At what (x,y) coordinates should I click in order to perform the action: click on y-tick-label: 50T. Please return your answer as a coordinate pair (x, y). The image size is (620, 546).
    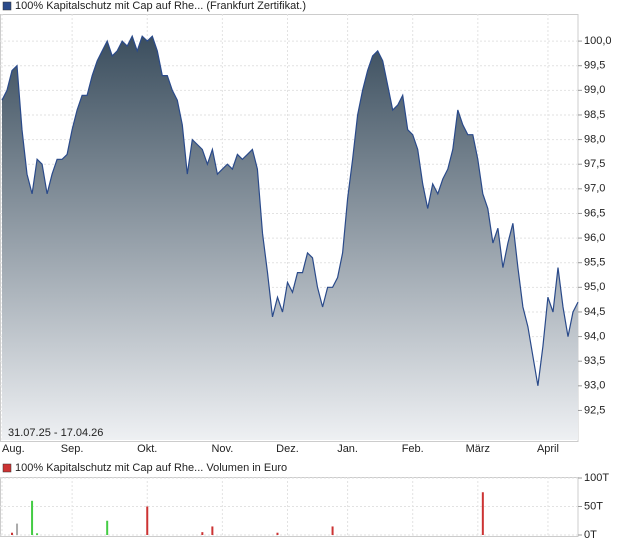
    Looking at the image, I should click on (593, 506).